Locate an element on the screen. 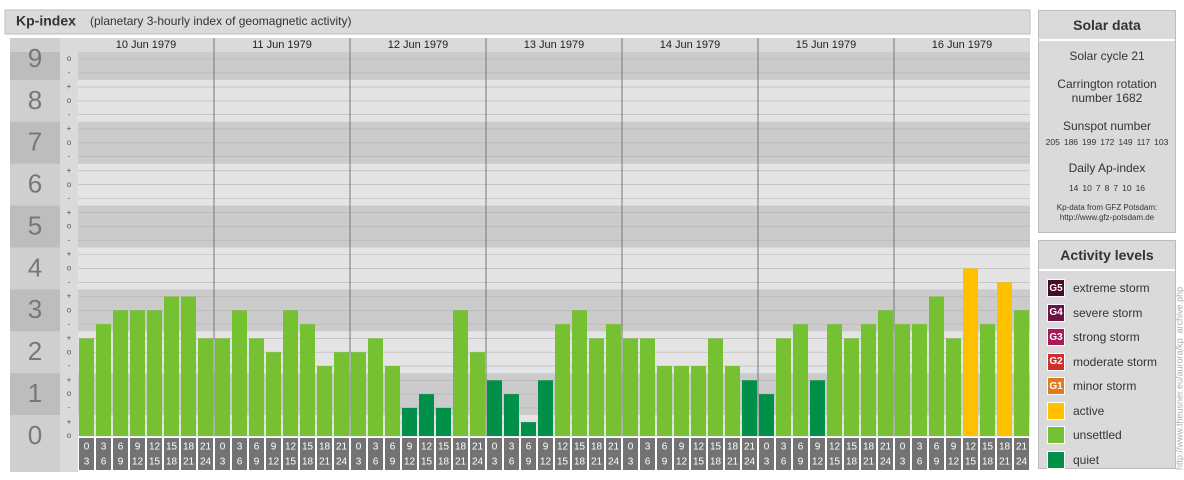 The height and width of the screenshot is (480, 1184). hour-start: 18 is located at coordinates (325, 447).